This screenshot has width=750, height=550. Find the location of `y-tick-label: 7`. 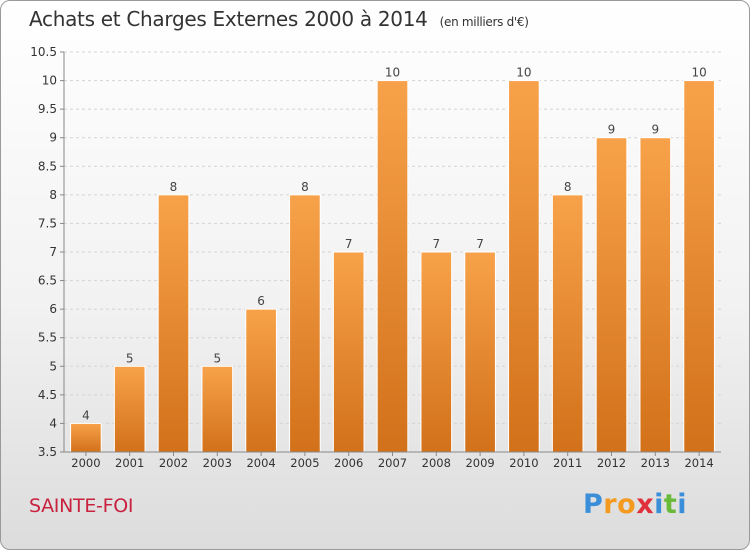

y-tick-label: 7 is located at coordinates (53, 252).